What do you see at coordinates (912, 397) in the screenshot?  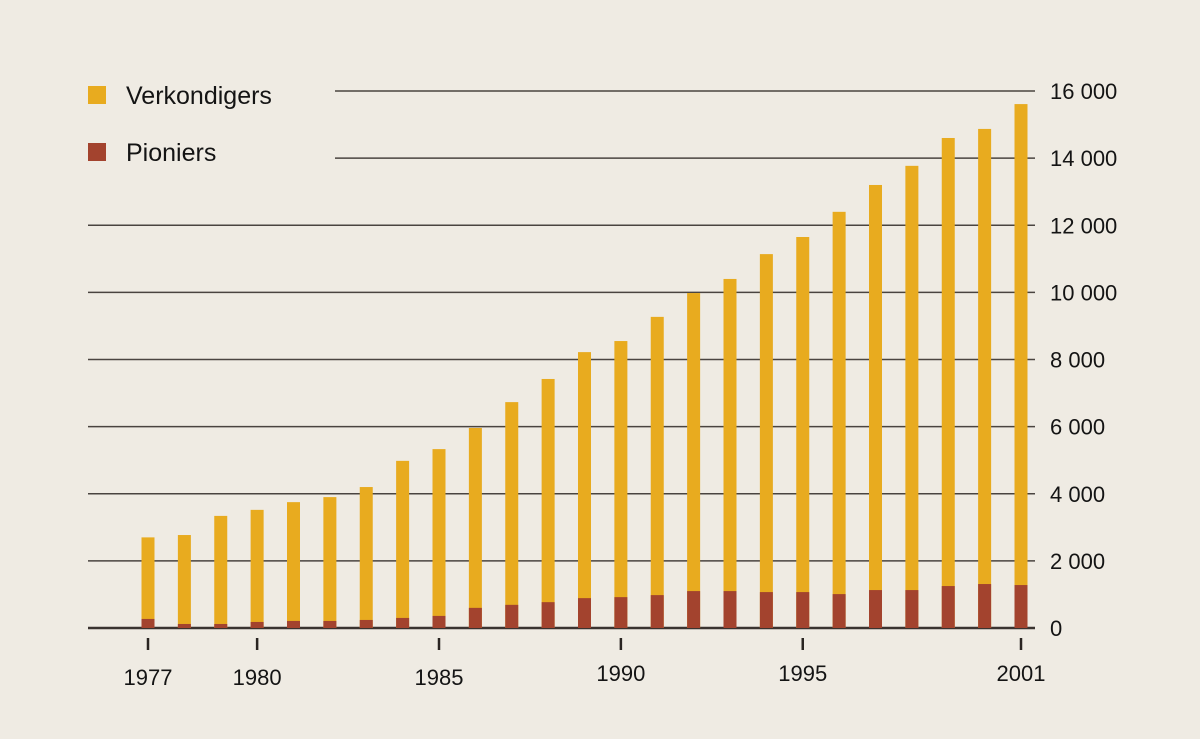 I see `bar-verkondigers-1998` at bounding box center [912, 397].